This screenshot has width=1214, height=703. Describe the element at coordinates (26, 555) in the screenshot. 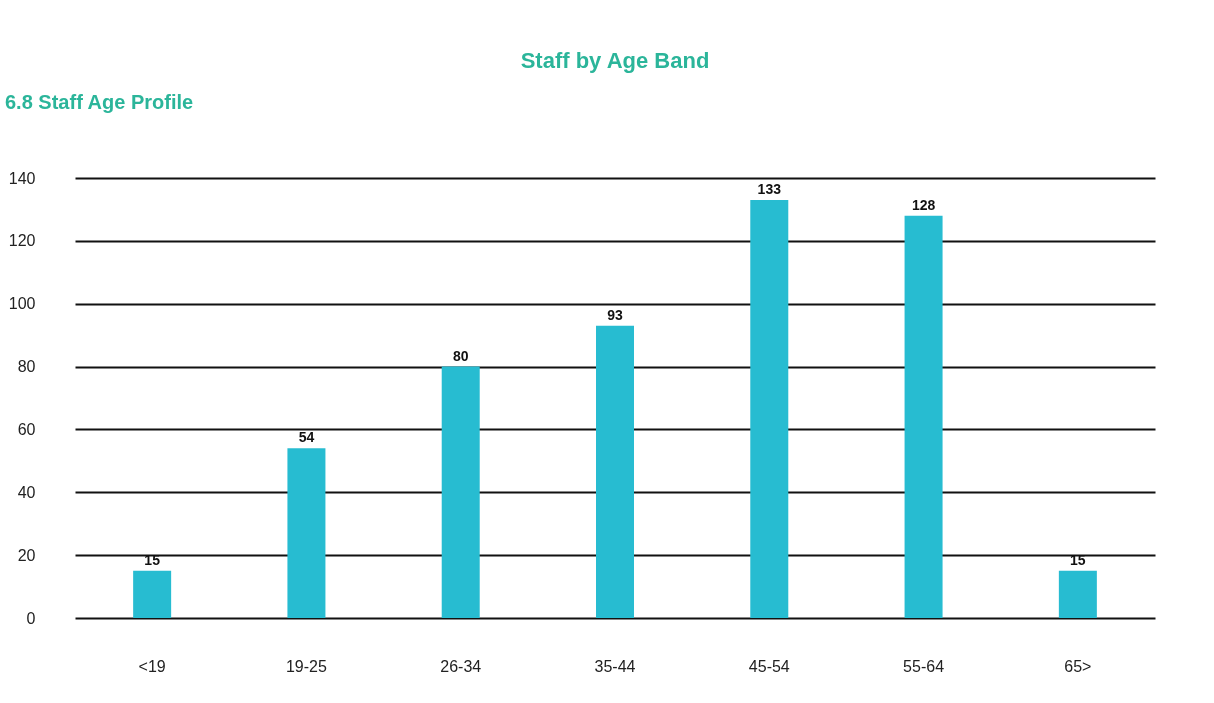

I see `y-tick-label: 20` at that location.